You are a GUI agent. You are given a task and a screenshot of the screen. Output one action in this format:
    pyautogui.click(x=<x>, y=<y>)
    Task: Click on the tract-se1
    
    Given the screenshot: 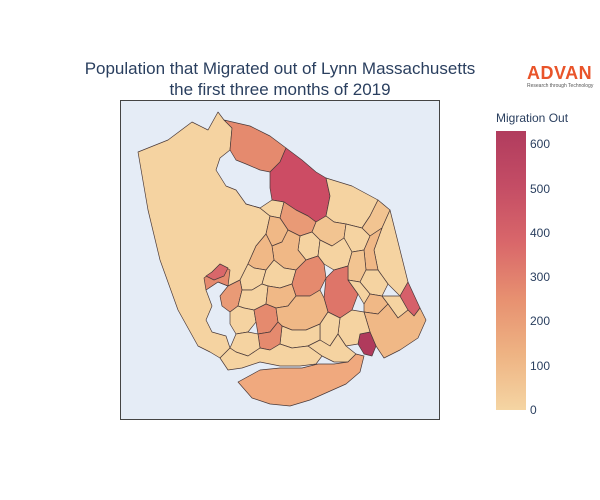 What is the action you would take?
    pyautogui.click(x=395, y=331)
    